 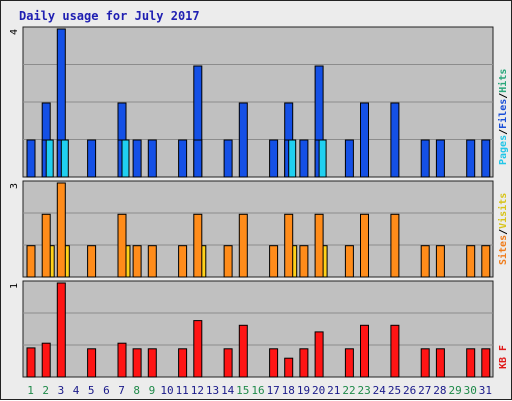 I want to click on x-tick-label: 23, so click(x=363, y=390).